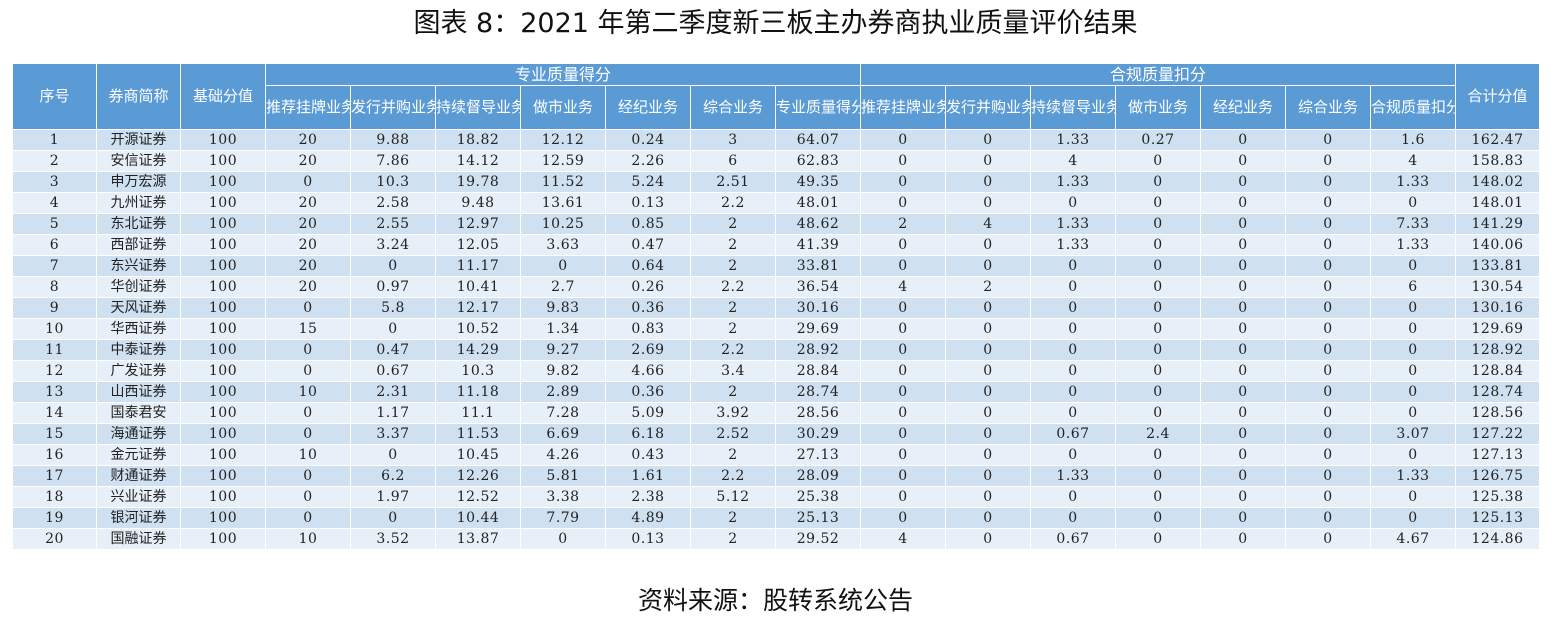 This screenshot has height=623, width=1551. I want to click on broker-name-cell: 开源证券, so click(138, 140).